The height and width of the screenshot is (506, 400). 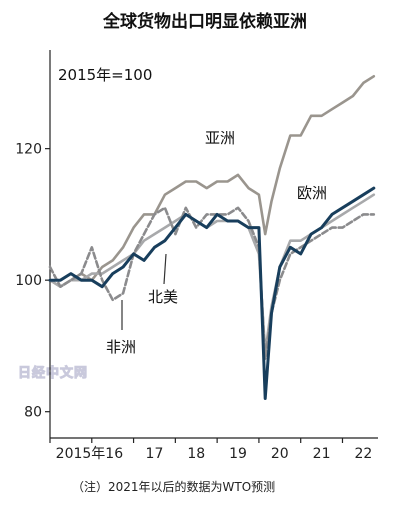 I want to click on series-label-north-america: 北美, so click(x=163, y=297).